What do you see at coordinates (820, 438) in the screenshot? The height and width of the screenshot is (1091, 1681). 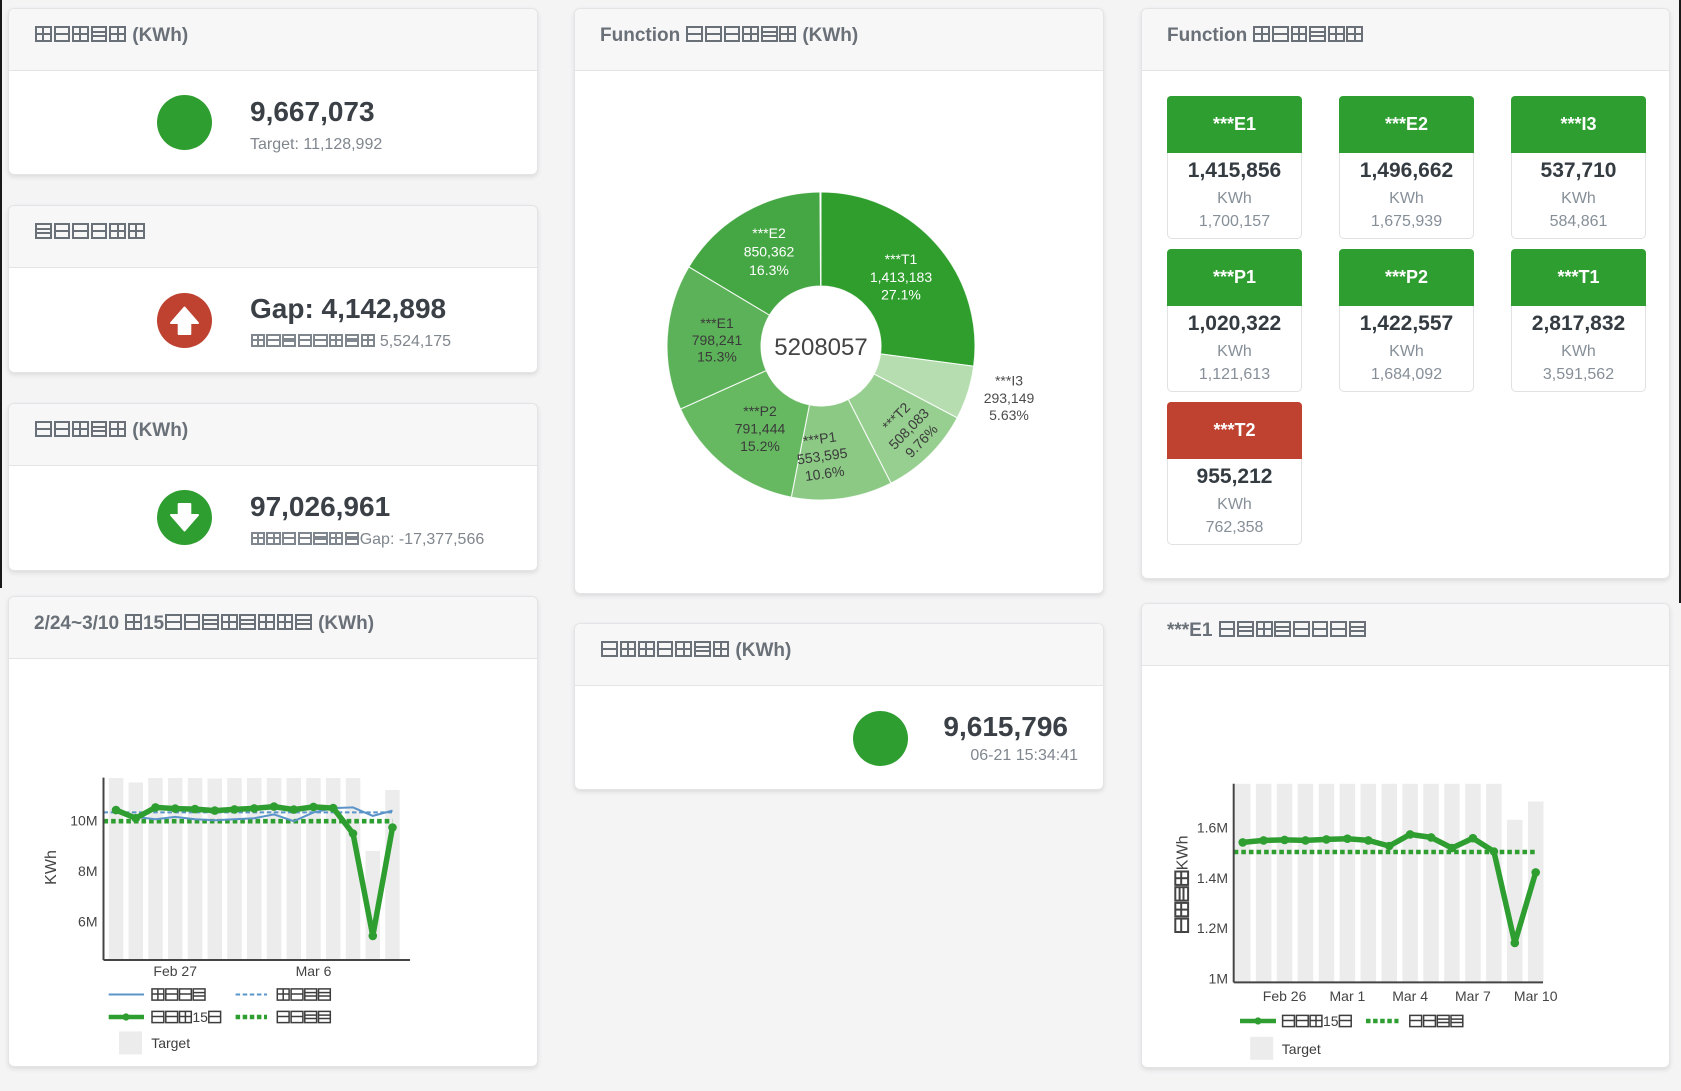 I see `svg-text: ***P1` at bounding box center [820, 438].